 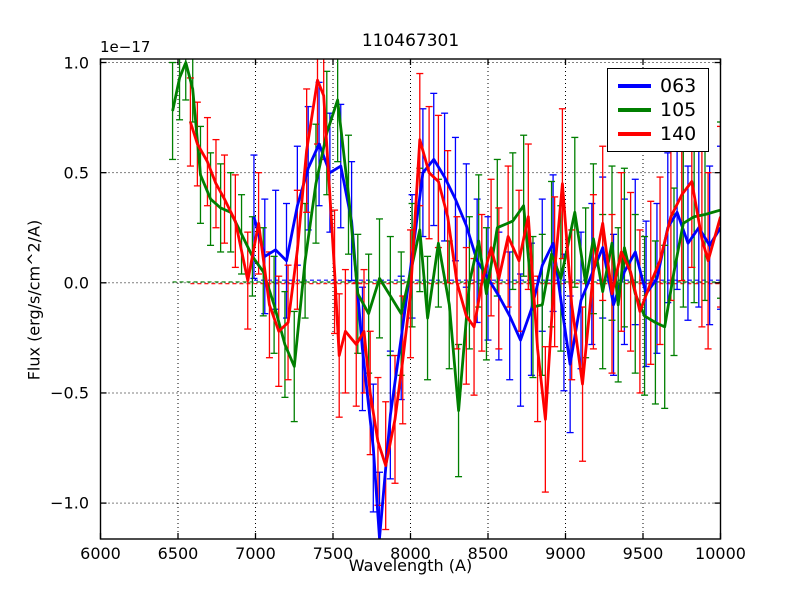 What do you see at coordinates (125, 47) in the screenshot?
I see `y-axis-offset-label: 1e−17` at bounding box center [125, 47].